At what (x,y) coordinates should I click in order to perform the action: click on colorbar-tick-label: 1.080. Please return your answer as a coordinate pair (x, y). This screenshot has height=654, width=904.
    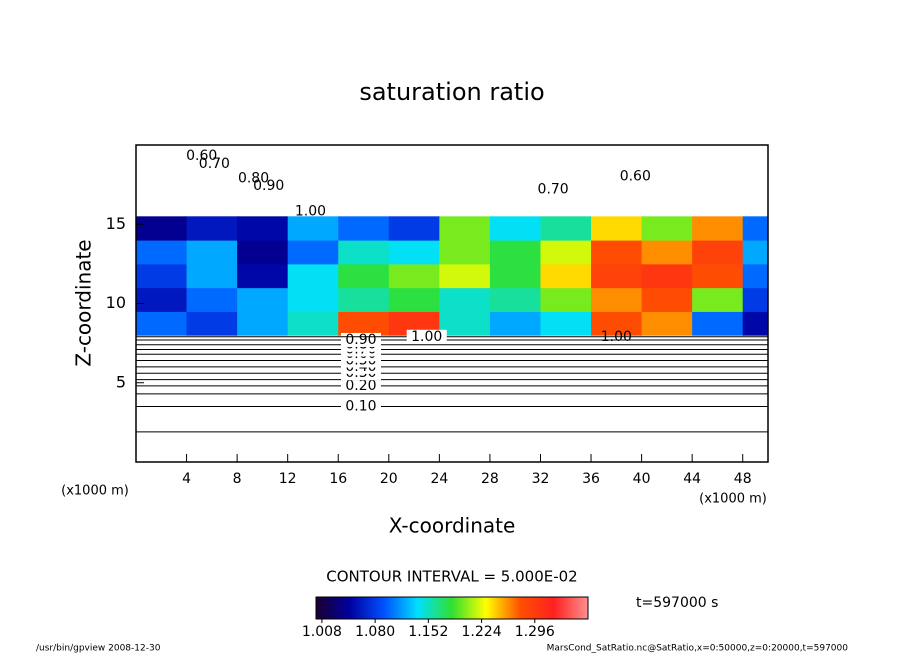
    Looking at the image, I should click on (375, 632).